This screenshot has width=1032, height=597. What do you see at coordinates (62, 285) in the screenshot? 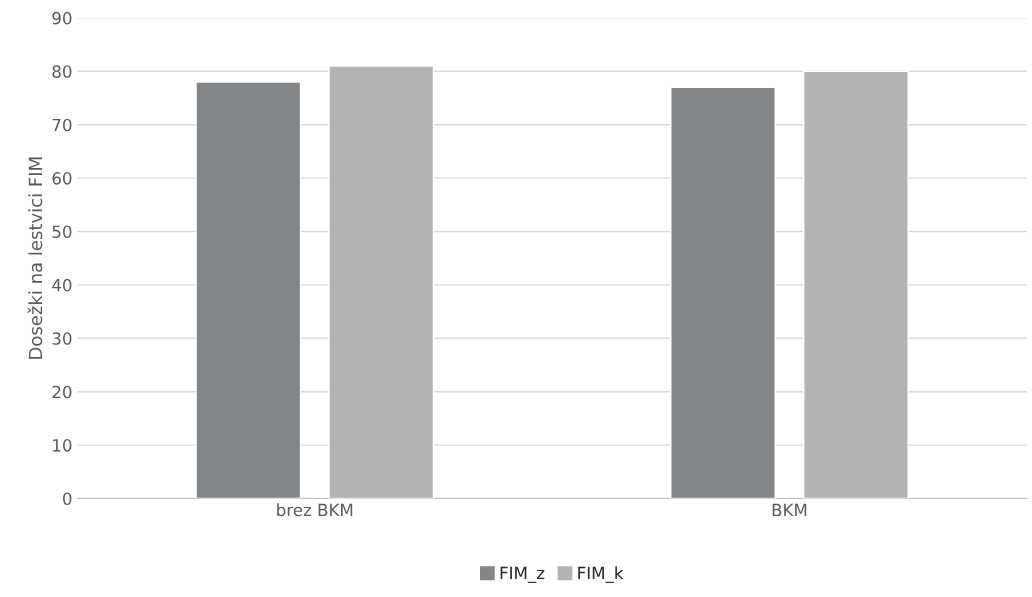
I see `y-tick-label: 40` at bounding box center [62, 285].